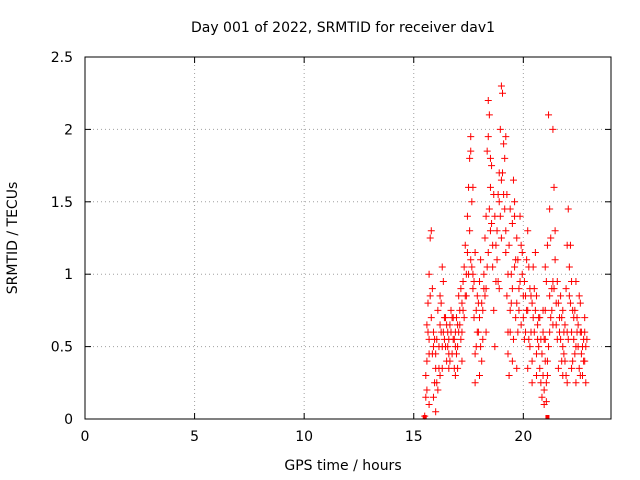 The height and width of the screenshot is (480, 640). I want to click on x-tick-label: 10, so click(304, 437).